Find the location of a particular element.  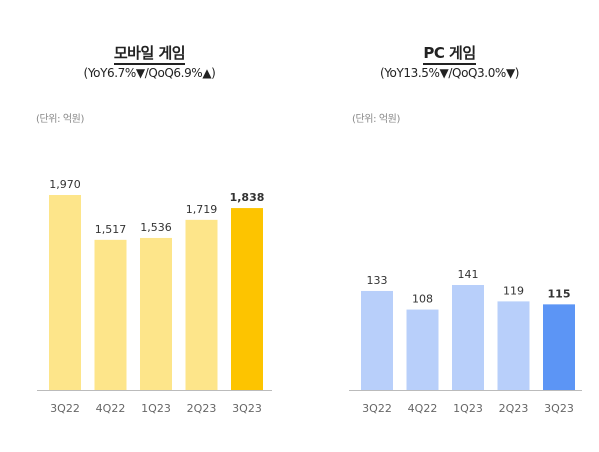

data-label: 133 is located at coordinates (377, 280).